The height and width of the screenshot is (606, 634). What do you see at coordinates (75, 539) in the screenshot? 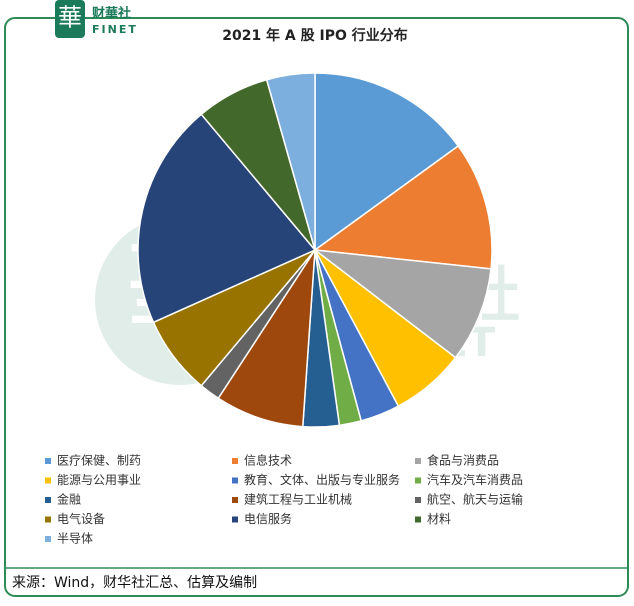
I see `legend-label: 半导体` at bounding box center [75, 539].